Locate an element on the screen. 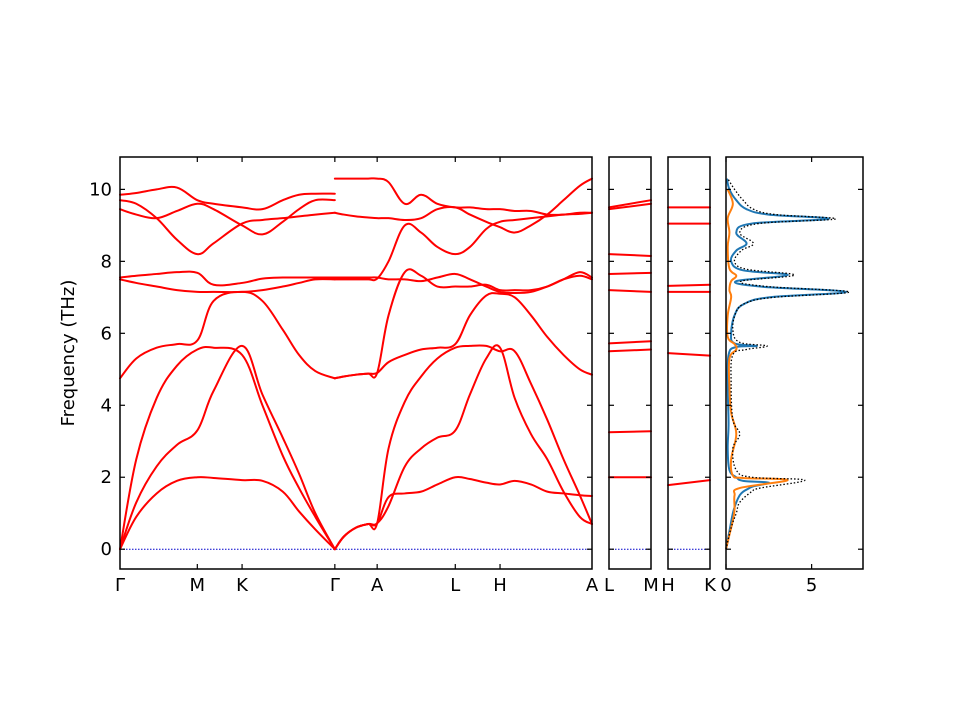 The image size is (960, 720). phonon-band-main-s1-b2 is located at coordinates (463, 447).